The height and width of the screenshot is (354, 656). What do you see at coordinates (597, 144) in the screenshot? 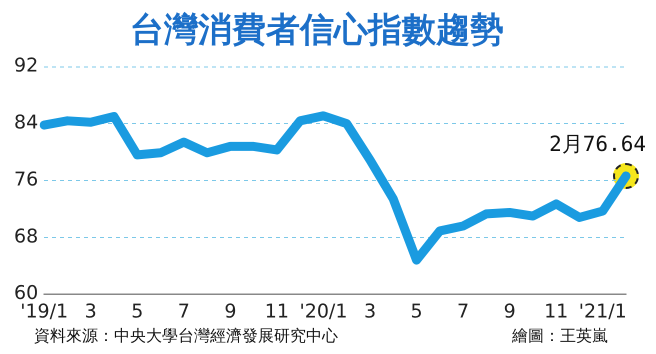
I see `annotation: 2月76.64` at bounding box center [597, 144].